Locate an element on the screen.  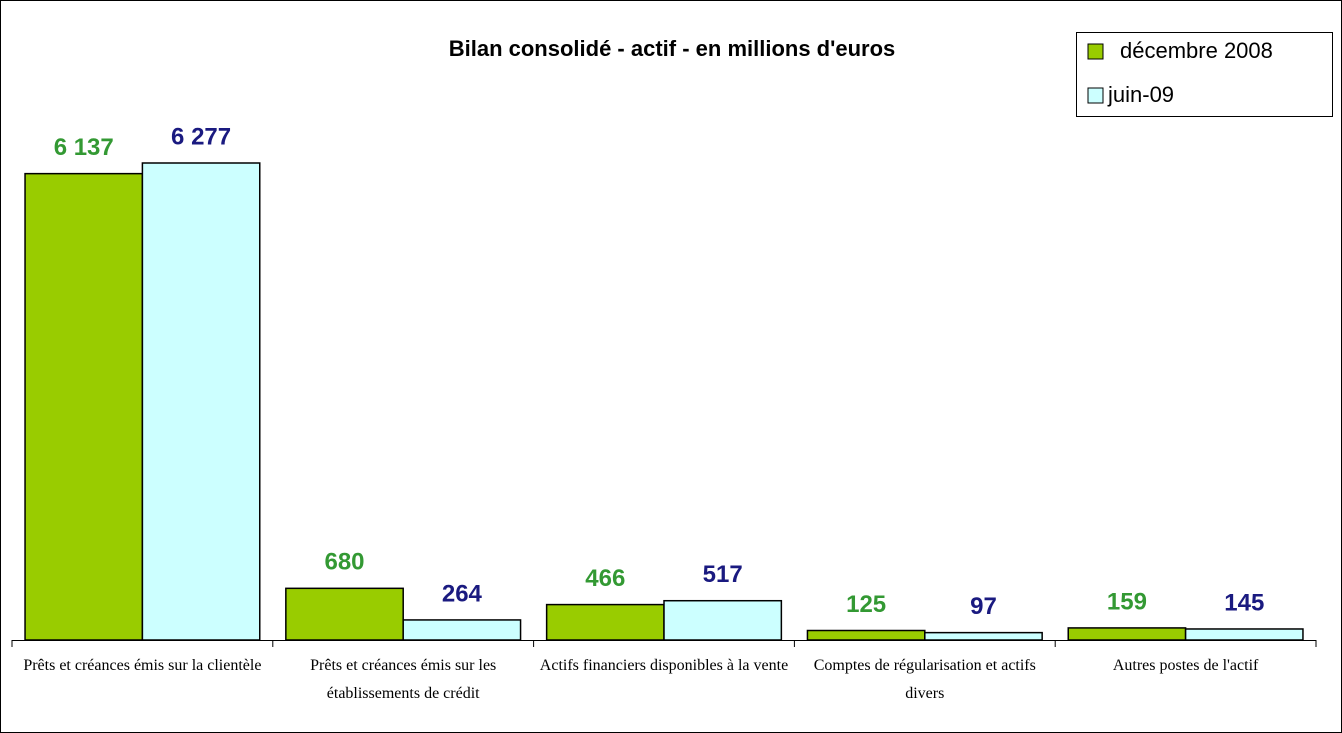
value-label: 264 is located at coordinates (462, 593).